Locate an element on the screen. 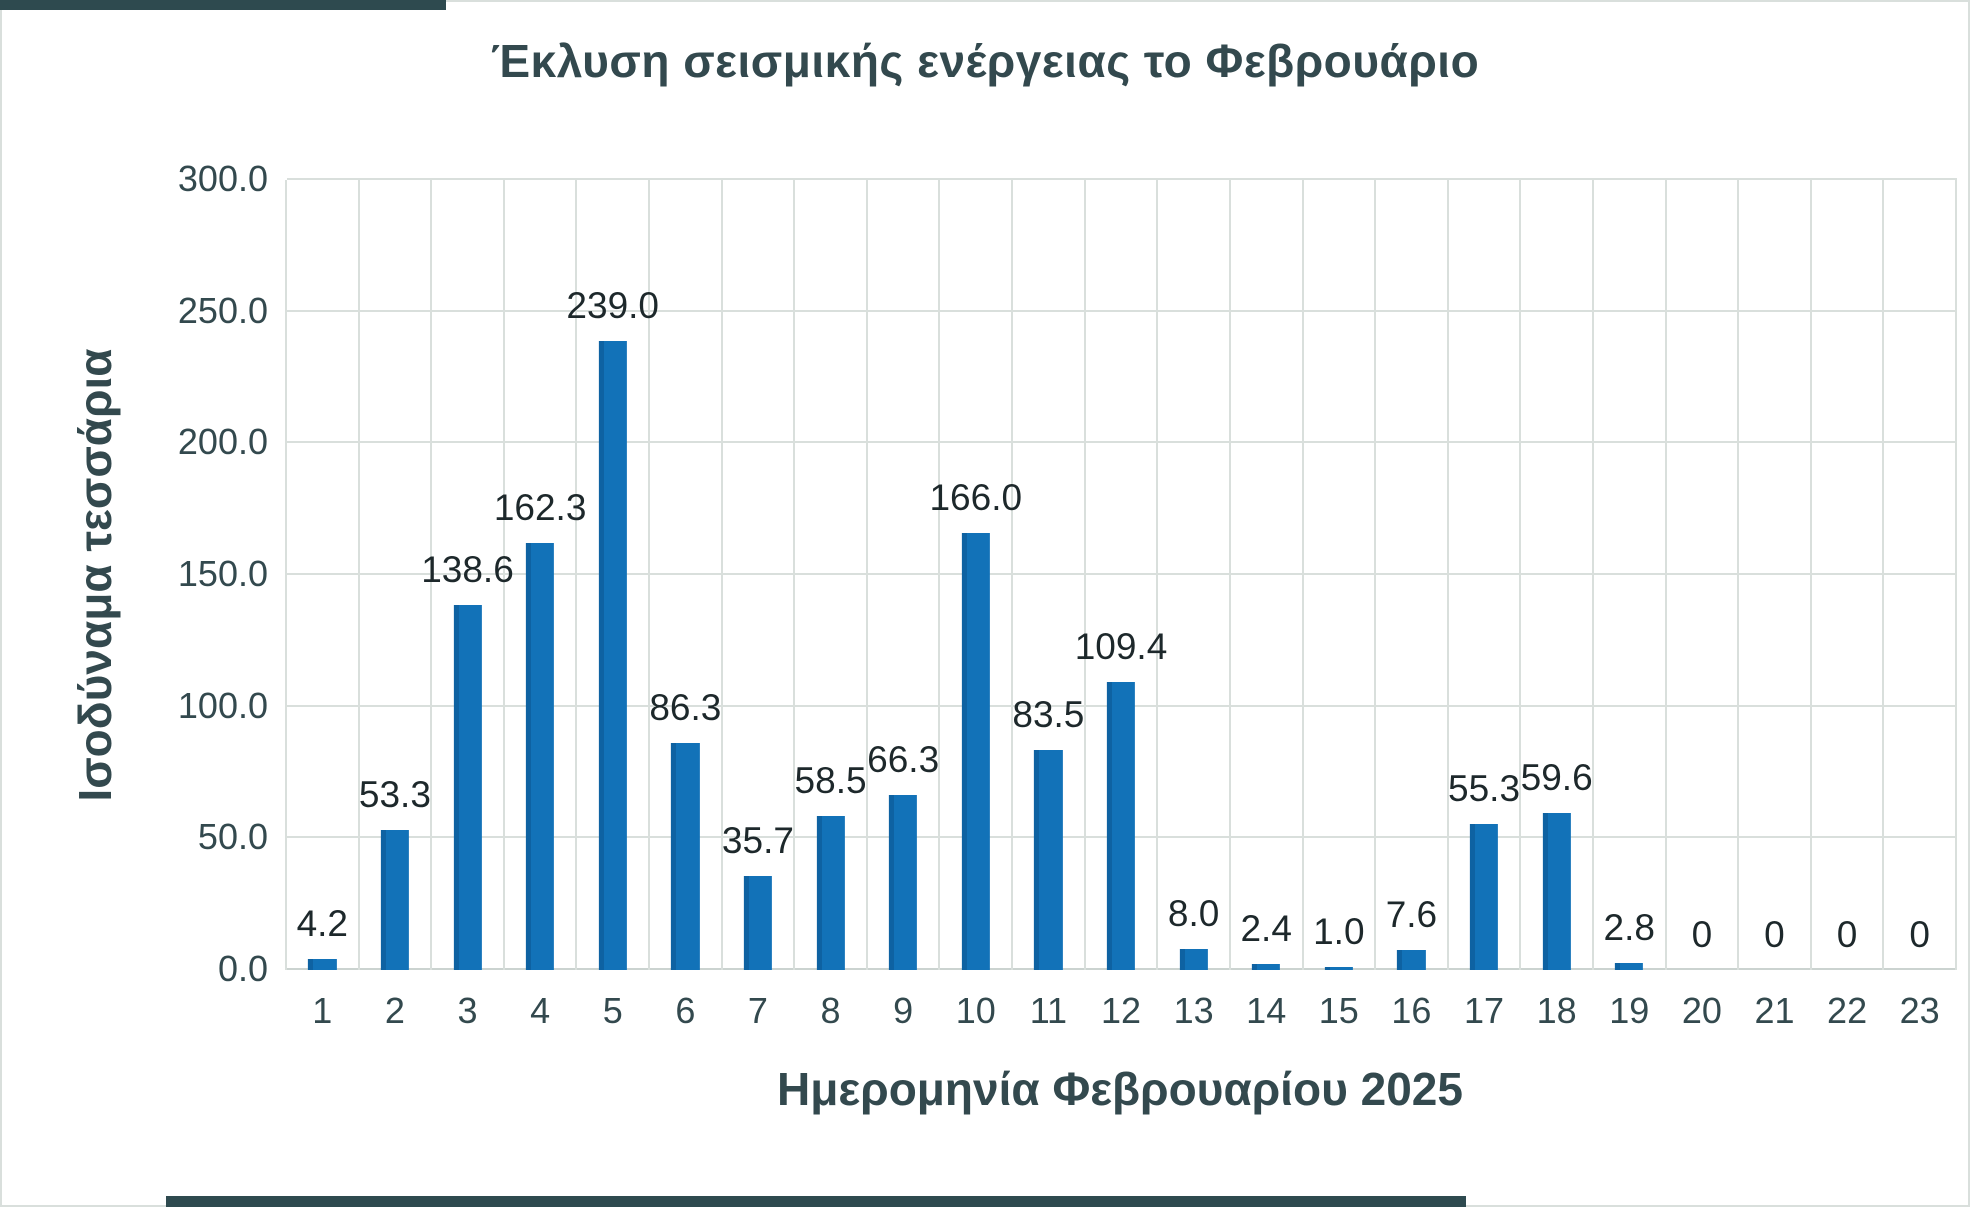 The width and height of the screenshot is (1970, 1207). data-label-day-11: 83.5 is located at coordinates (1048, 714).